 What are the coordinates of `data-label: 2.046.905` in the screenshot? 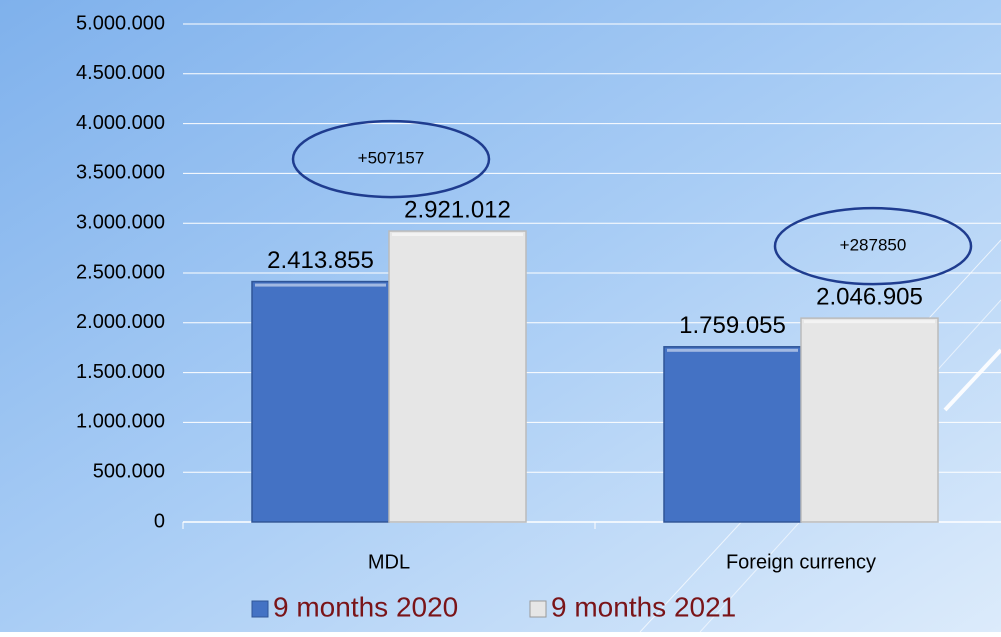 It's located at (869, 296).